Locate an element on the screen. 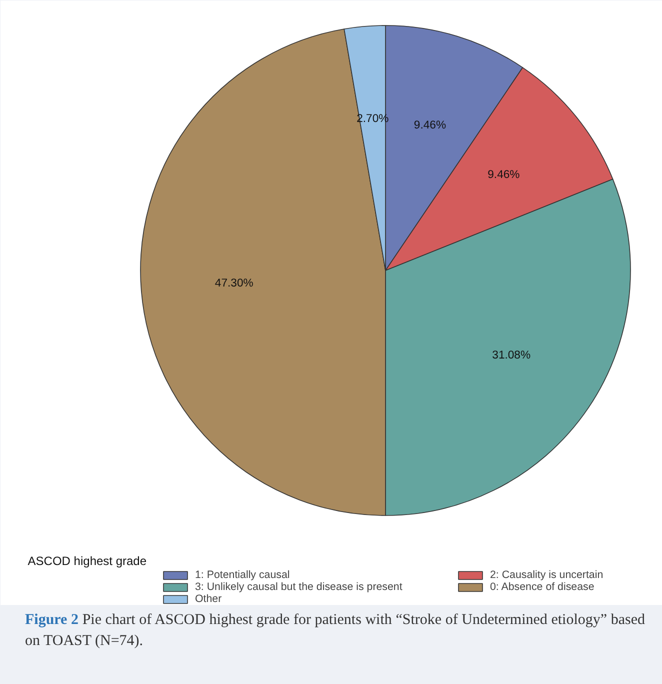 Image resolution: width=662 pixels, height=684 pixels. data-label: 47.30% is located at coordinates (234, 283).